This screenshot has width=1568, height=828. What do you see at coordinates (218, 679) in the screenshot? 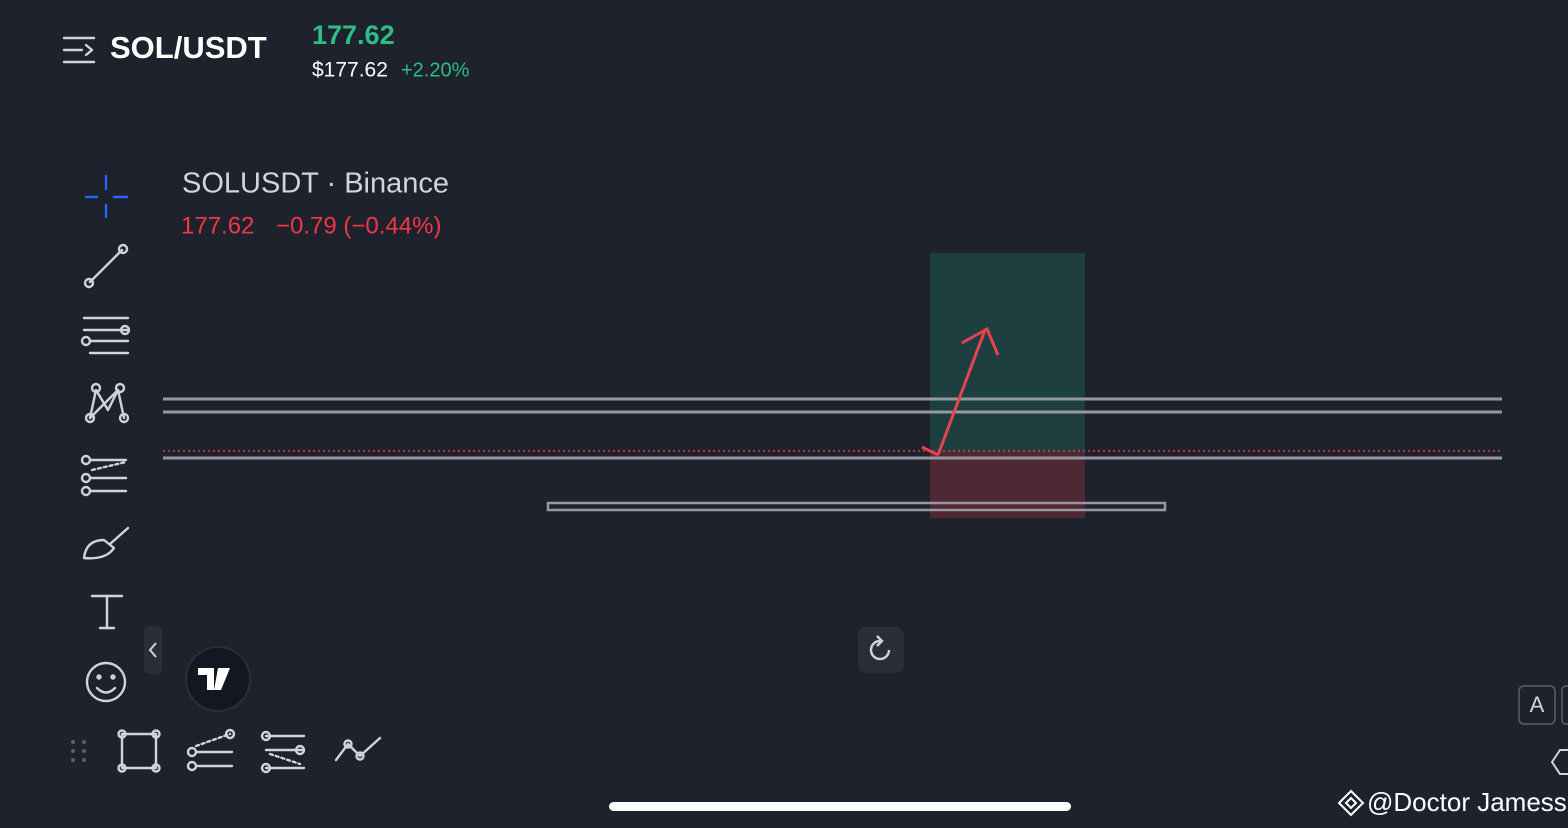
I see `tv-logo` at bounding box center [218, 679].